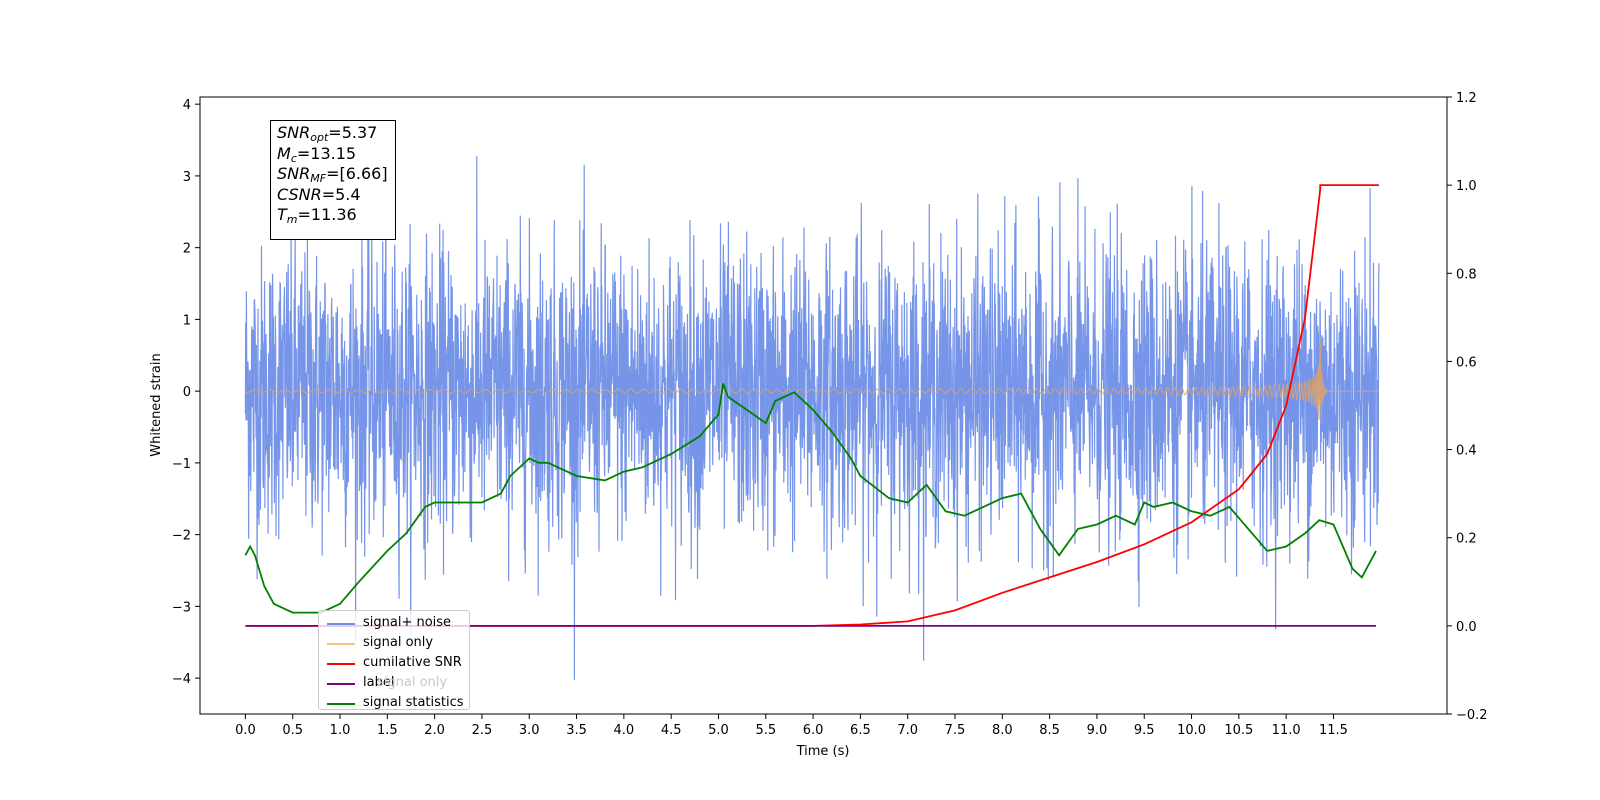 The image size is (1600, 800). Describe the element at coordinates (529, 730) in the screenshot. I see `x-tick-label: 3.0` at that location.